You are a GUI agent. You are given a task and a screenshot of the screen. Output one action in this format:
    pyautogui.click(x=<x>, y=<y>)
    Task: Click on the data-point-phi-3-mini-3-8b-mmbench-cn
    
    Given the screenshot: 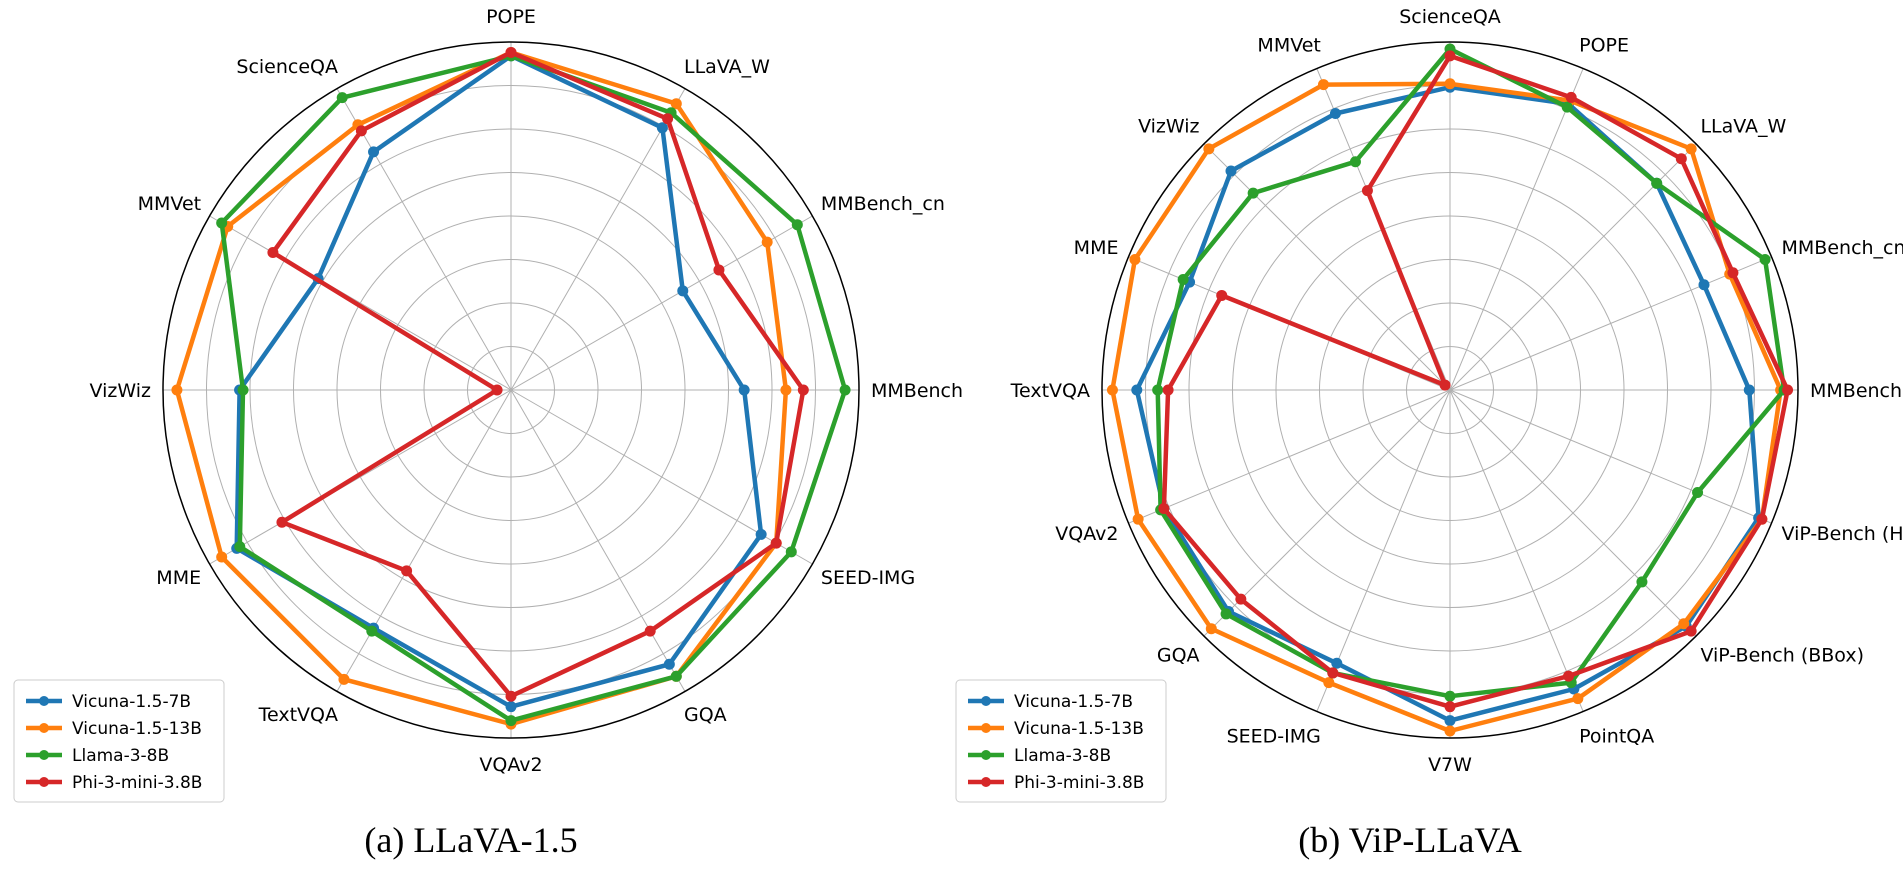 What is the action you would take?
    pyautogui.click(x=1733, y=273)
    